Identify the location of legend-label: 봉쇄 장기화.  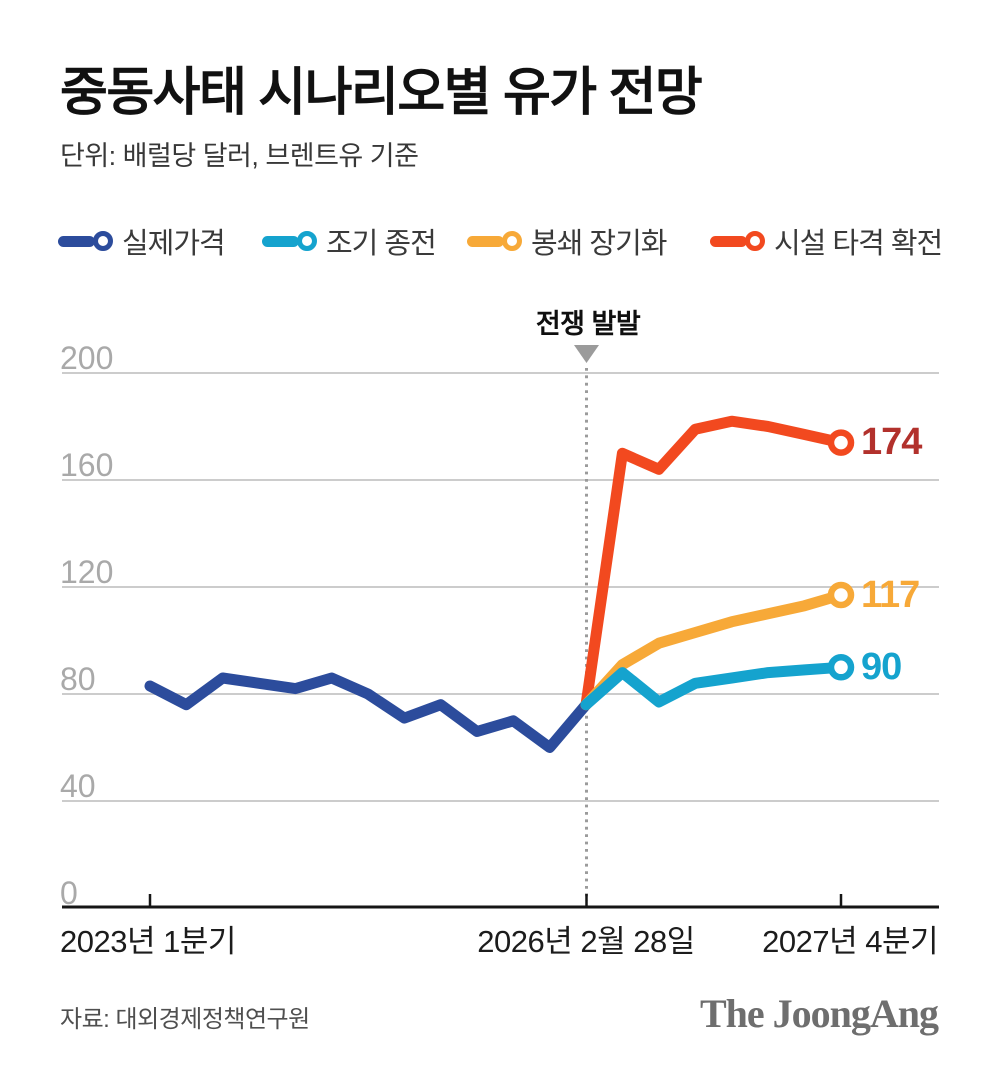
(599, 244).